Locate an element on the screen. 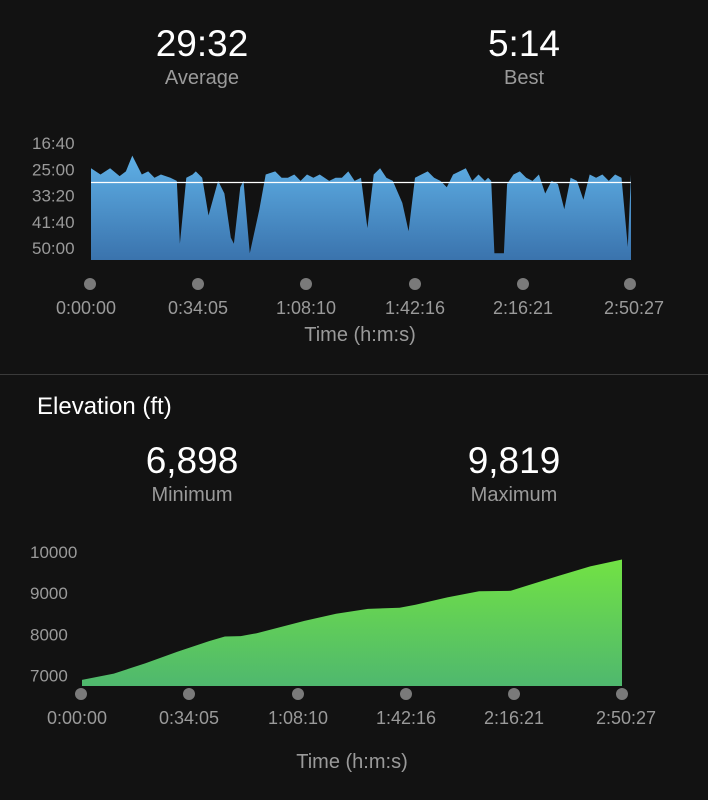  pace-y-tick-label: 33:20 is located at coordinates (53, 196).